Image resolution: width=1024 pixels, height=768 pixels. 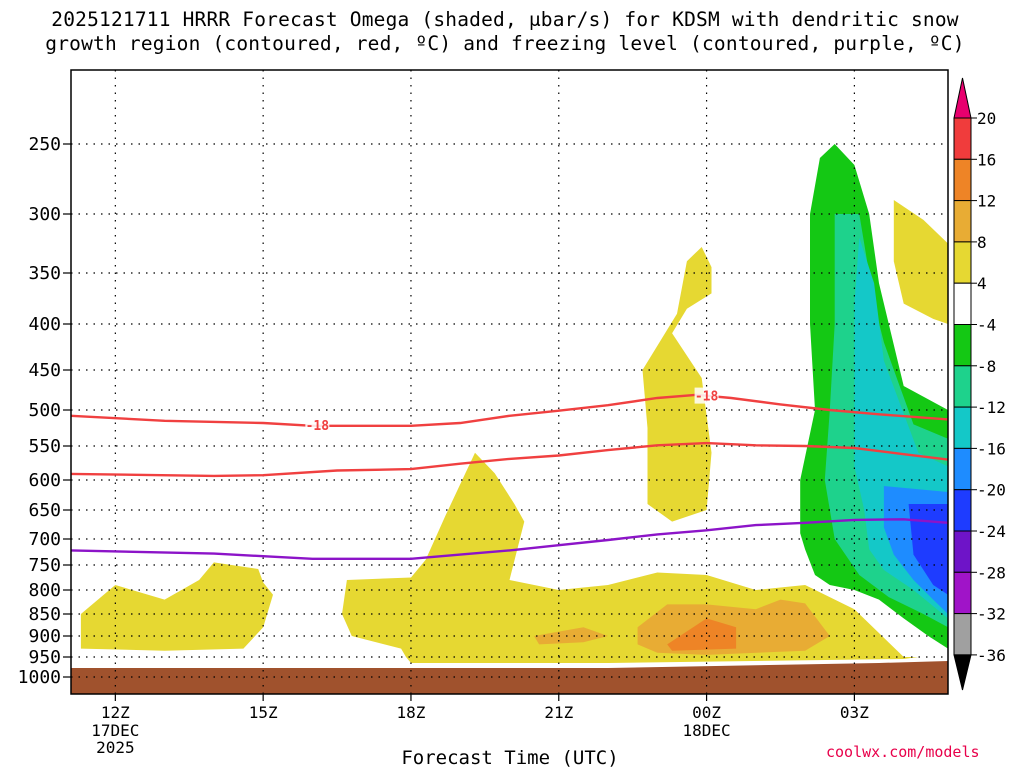 I want to click on y-tick-label-250: 250, so click(x=44, y=144).